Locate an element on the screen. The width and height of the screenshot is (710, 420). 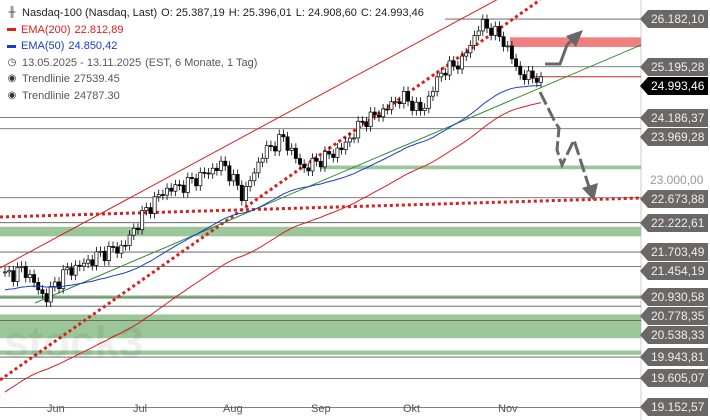
watermark: stock3 is located at coordinates (74, 342).